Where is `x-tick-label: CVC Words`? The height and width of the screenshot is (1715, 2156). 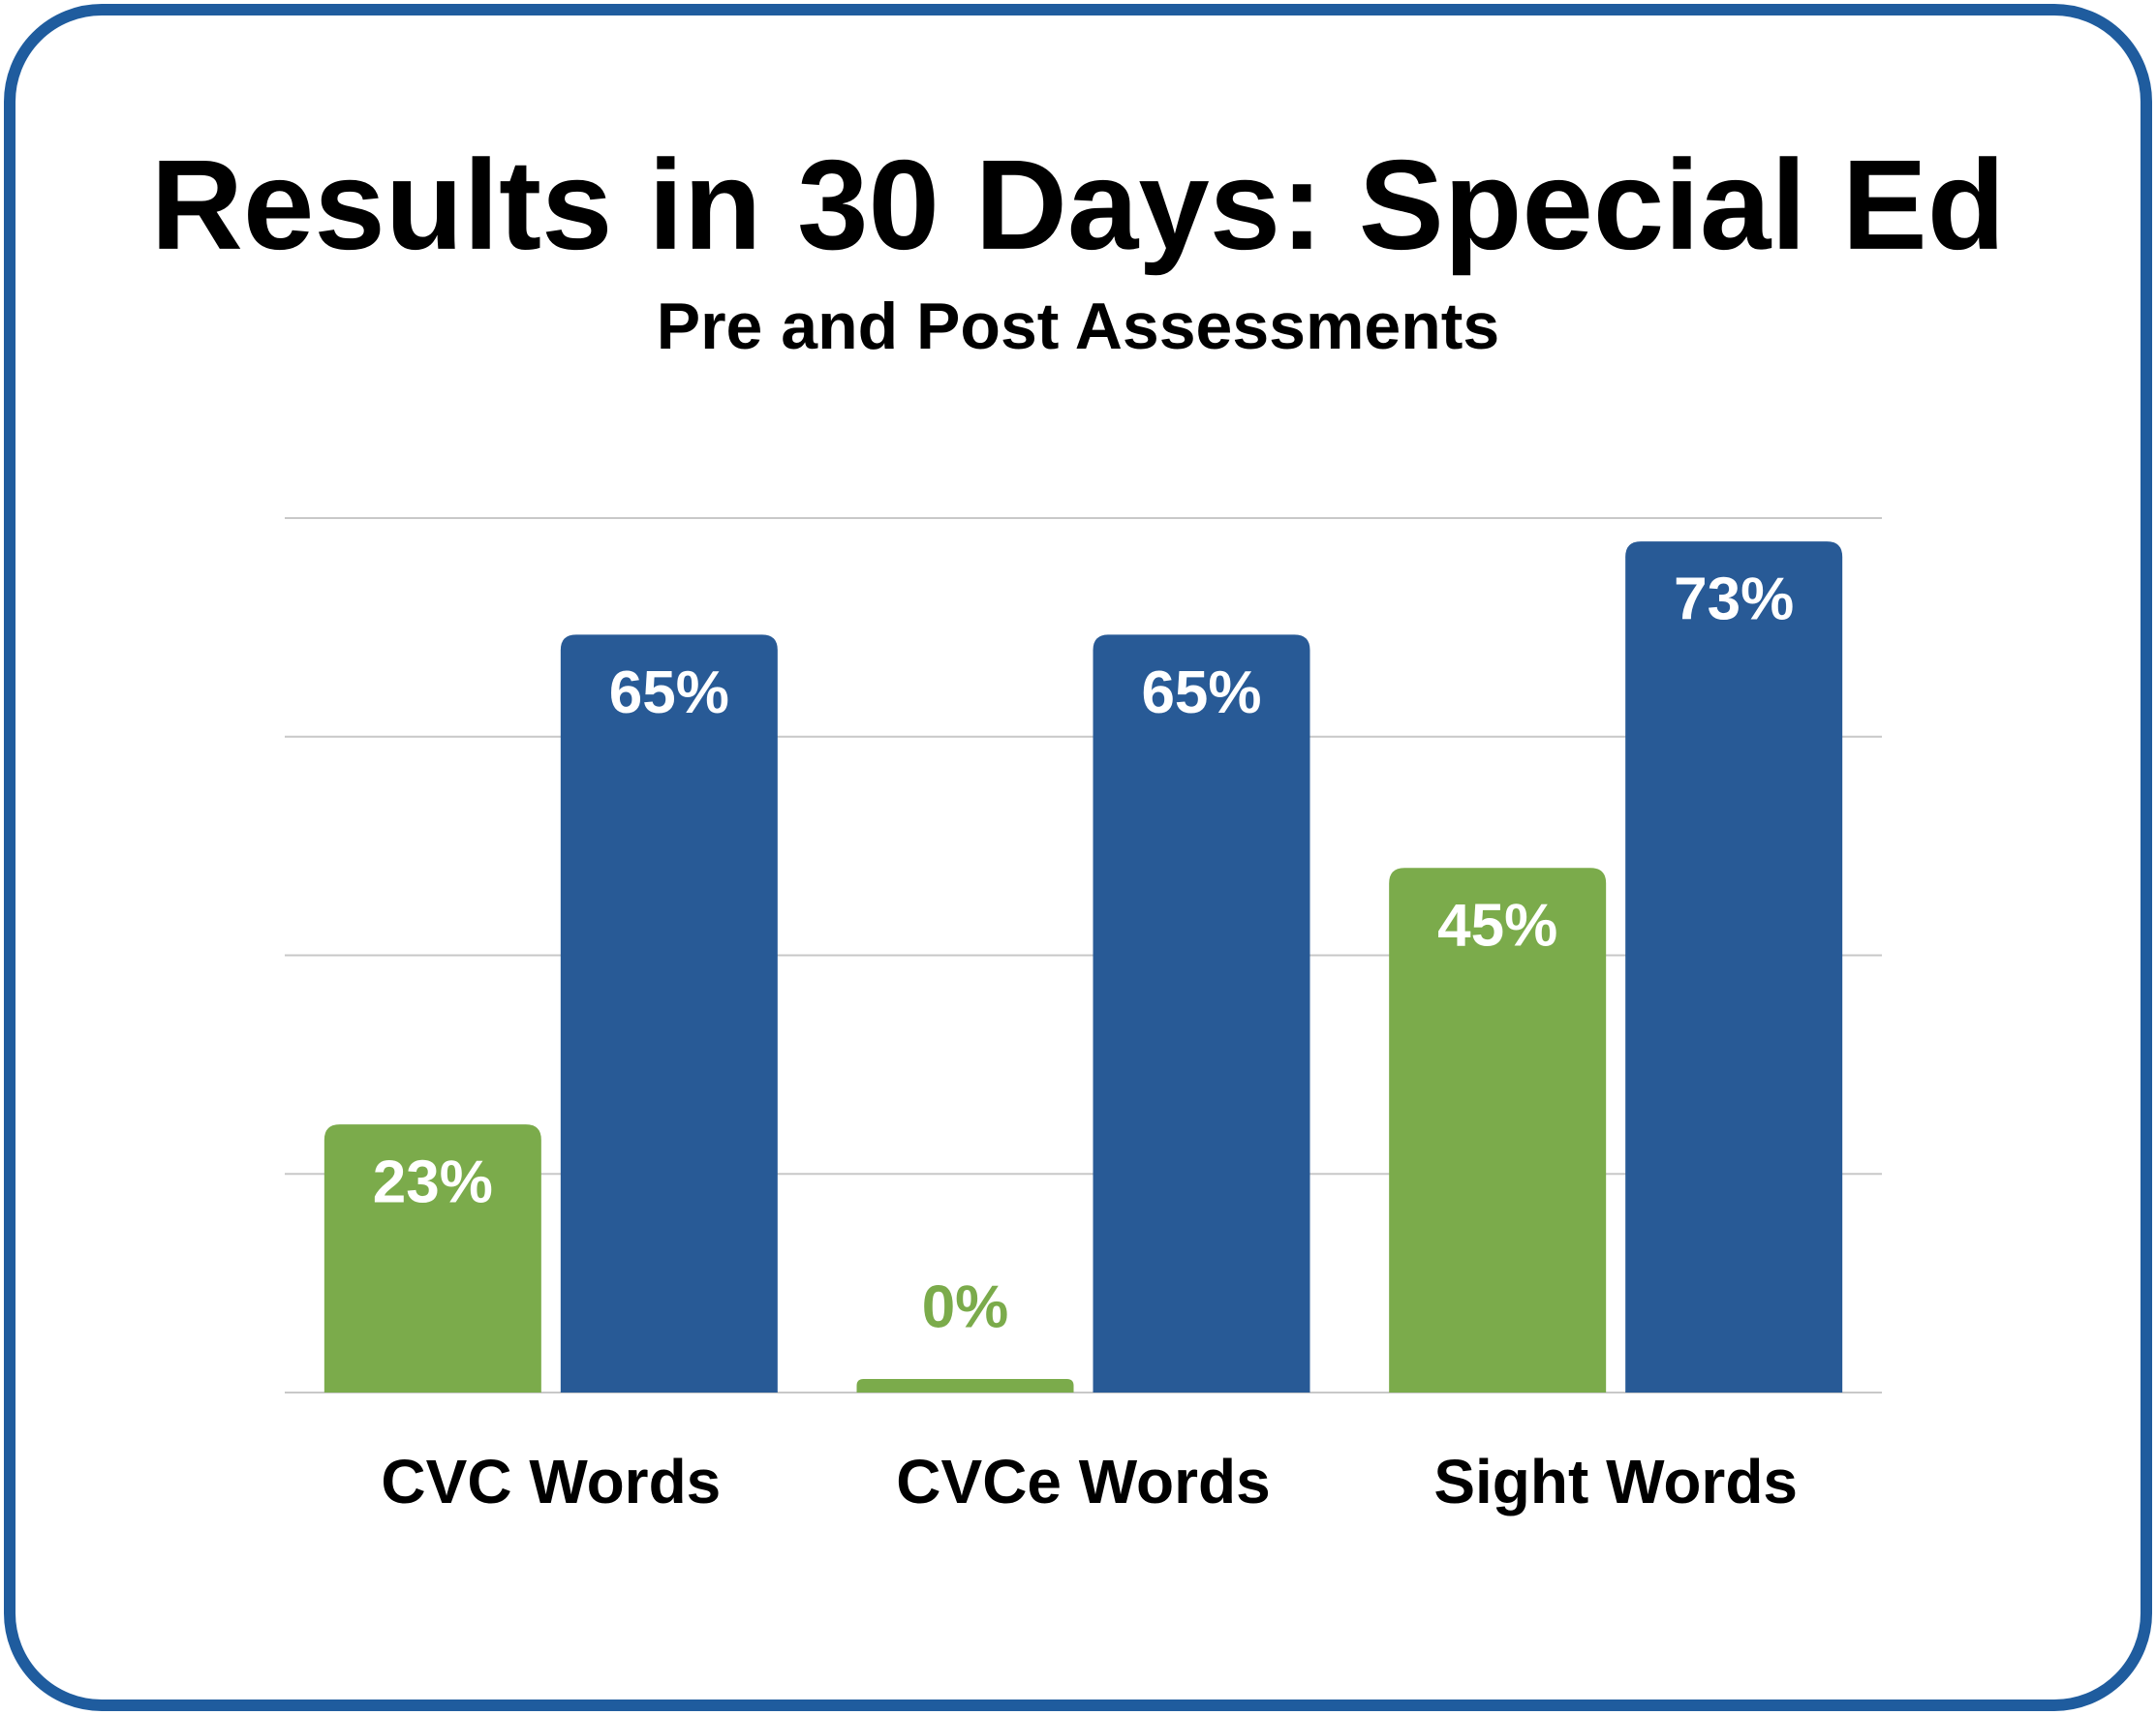
x-tick-label: CVC Words is located at coordinates (551, 1481).